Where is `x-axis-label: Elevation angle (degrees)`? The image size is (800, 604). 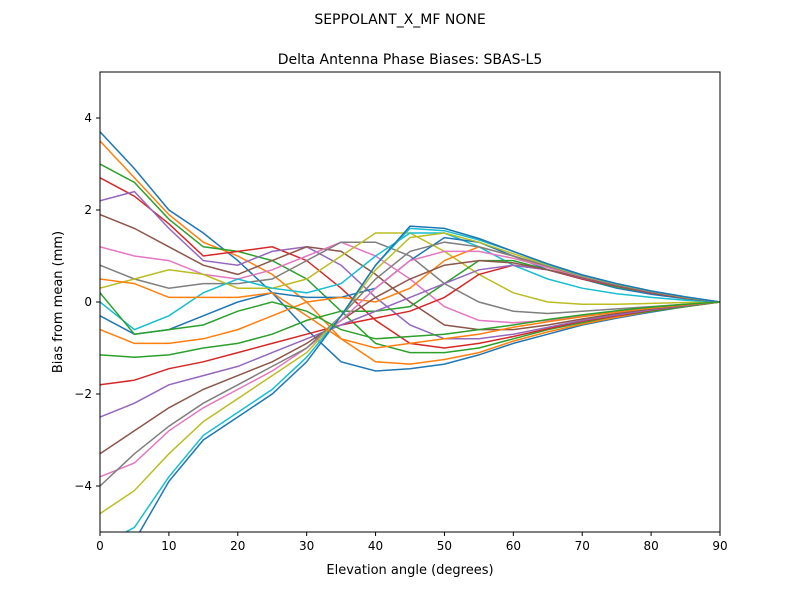 x-axis-label: Elevation angle (degrees) is located at coordinates (409, 570).